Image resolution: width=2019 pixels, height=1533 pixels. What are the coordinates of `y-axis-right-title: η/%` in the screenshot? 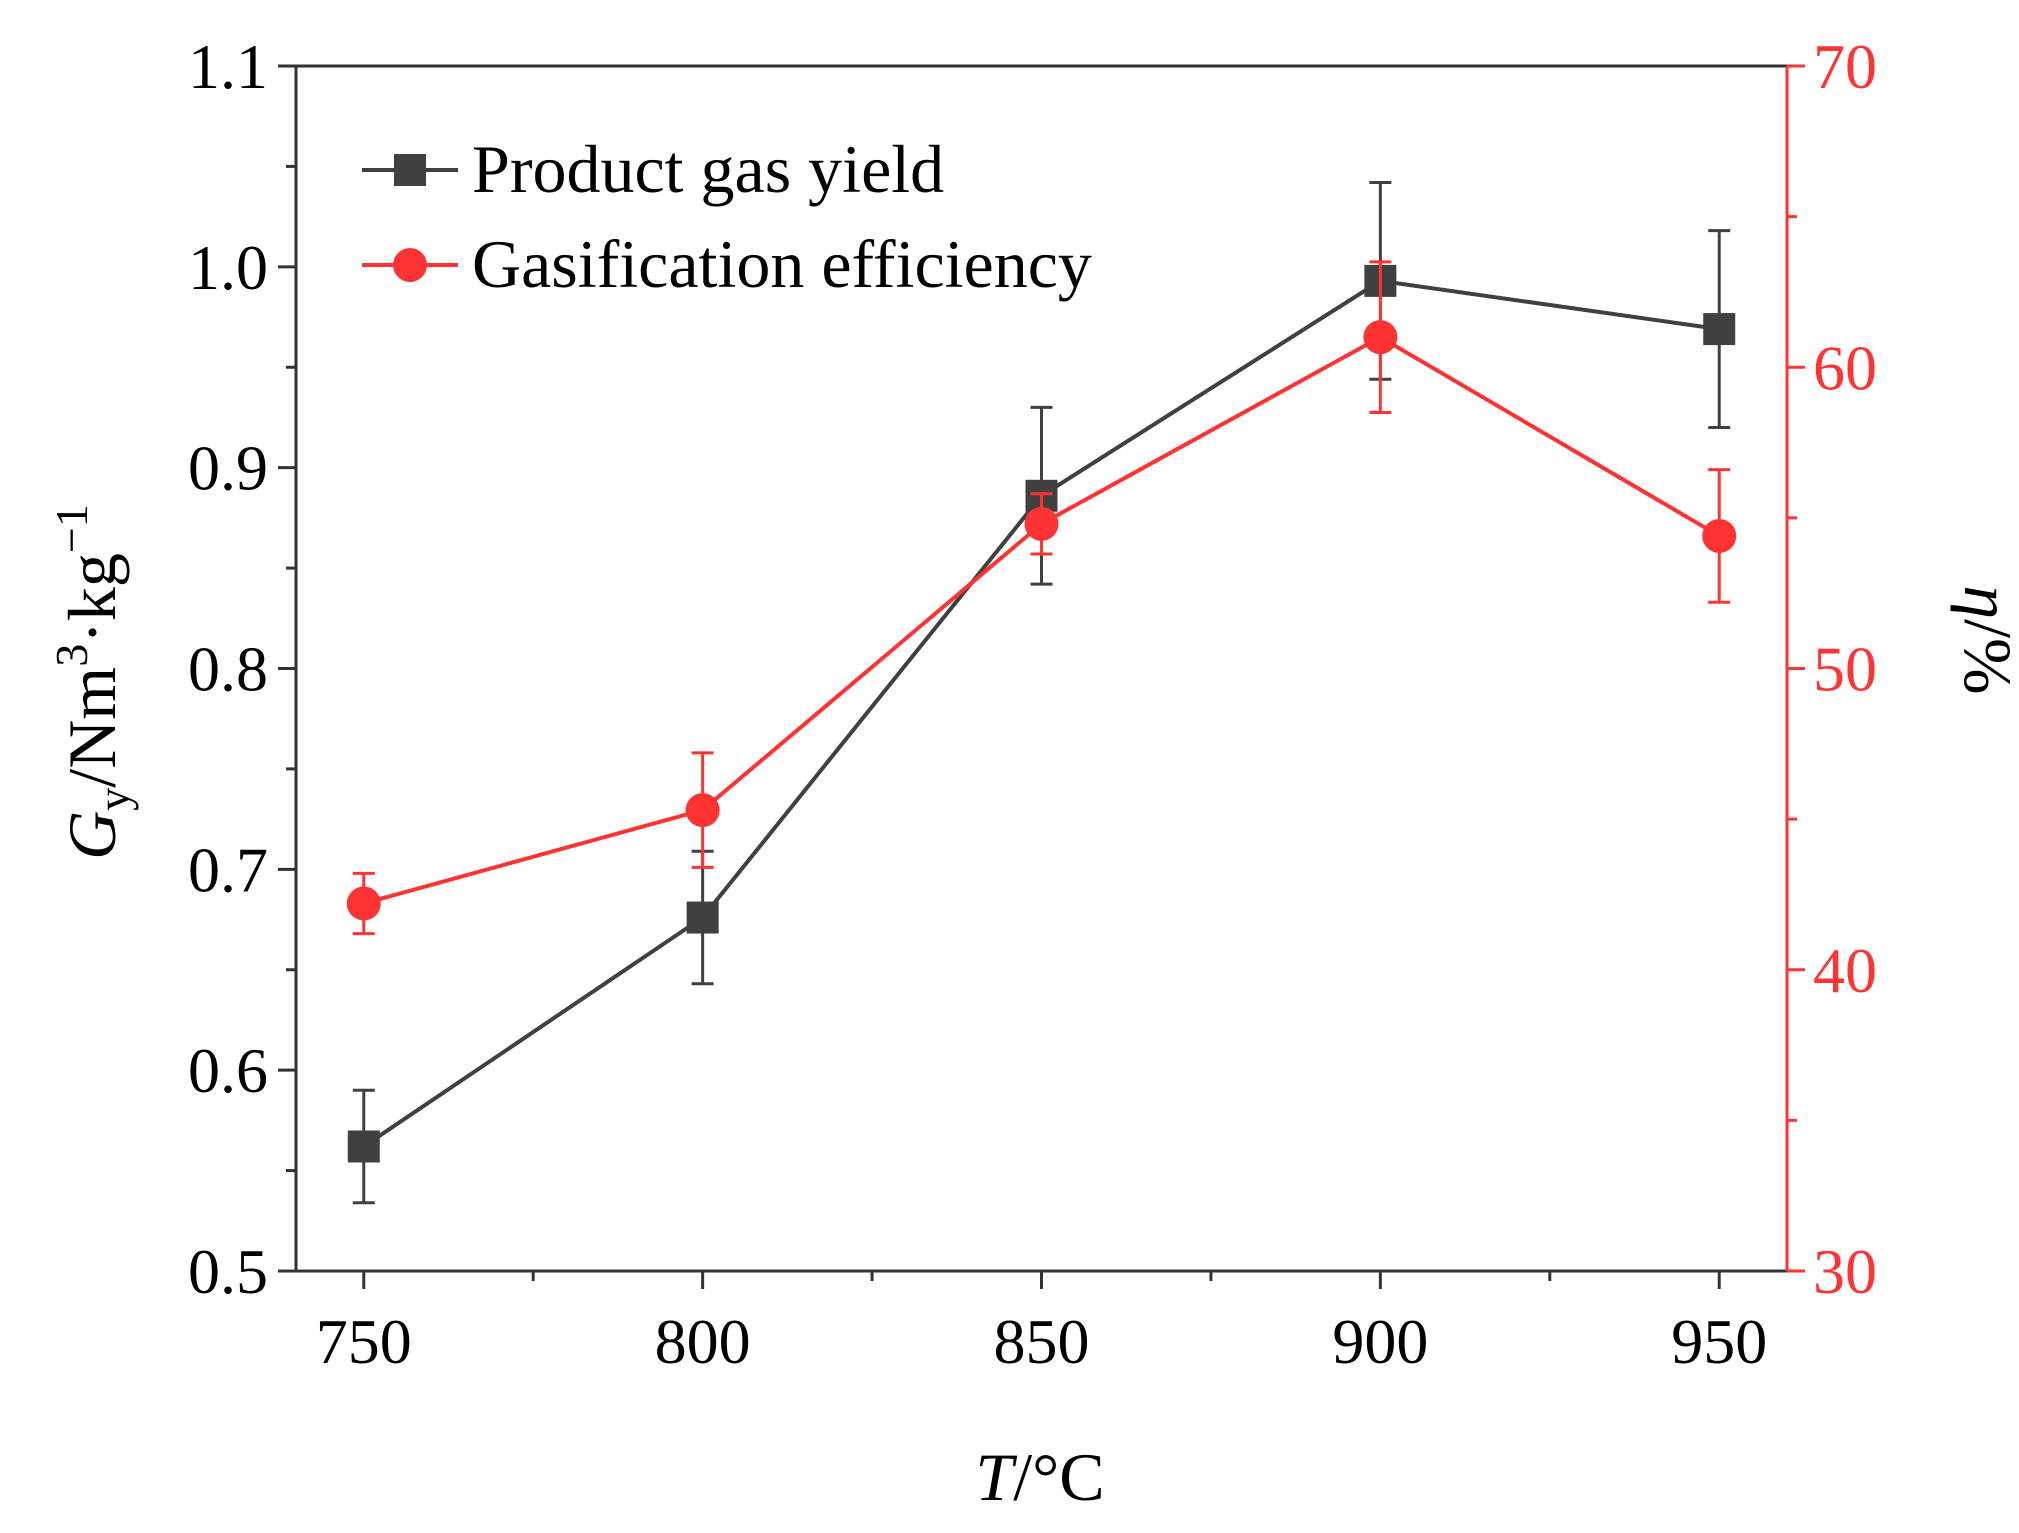 It's located at (1984, 639).